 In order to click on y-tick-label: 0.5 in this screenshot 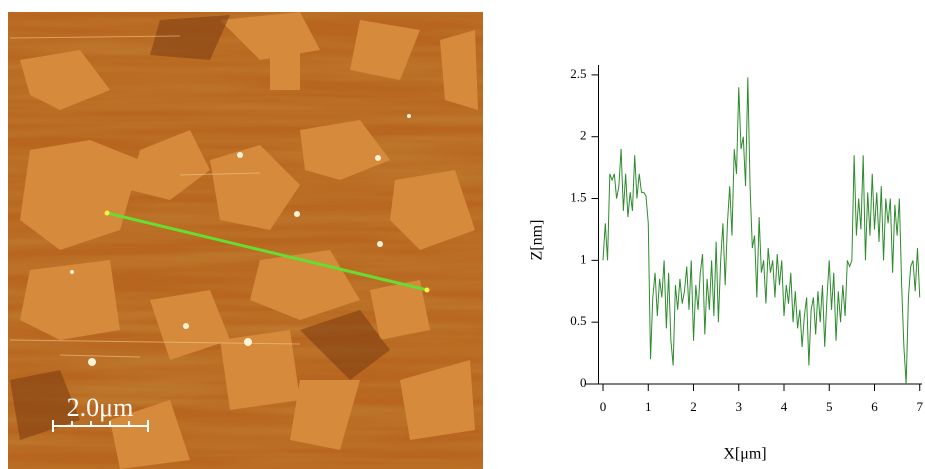, I will do `click(578, 320)`.